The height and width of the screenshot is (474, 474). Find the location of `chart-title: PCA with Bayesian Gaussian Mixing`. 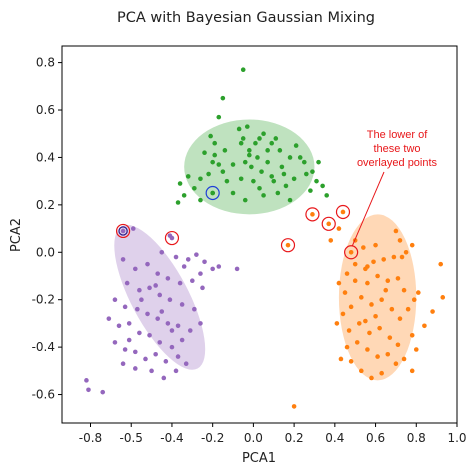

chart-title: PCA with Bayesian Gaussian Mixing is located at coordinates (246, 18).